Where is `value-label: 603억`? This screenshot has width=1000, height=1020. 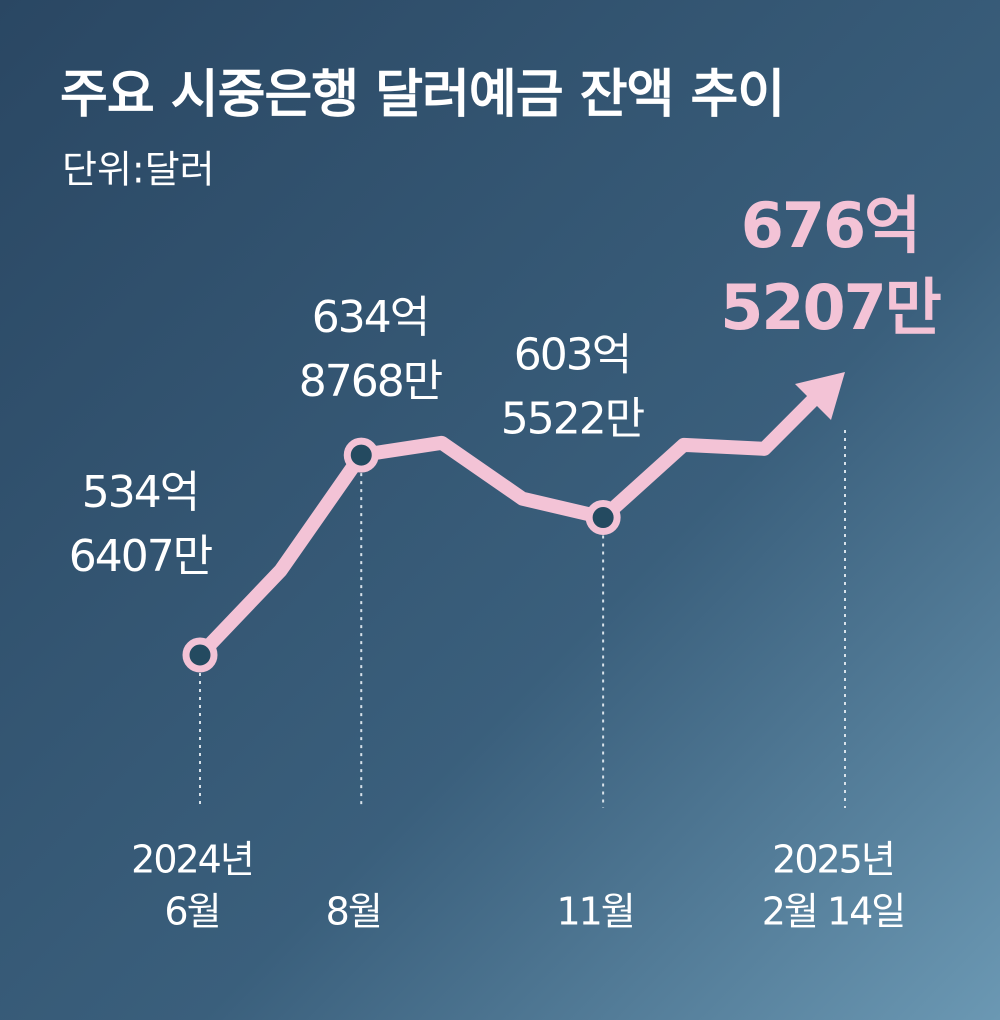
value-label: 603억 is located at coordinates (572, 355).